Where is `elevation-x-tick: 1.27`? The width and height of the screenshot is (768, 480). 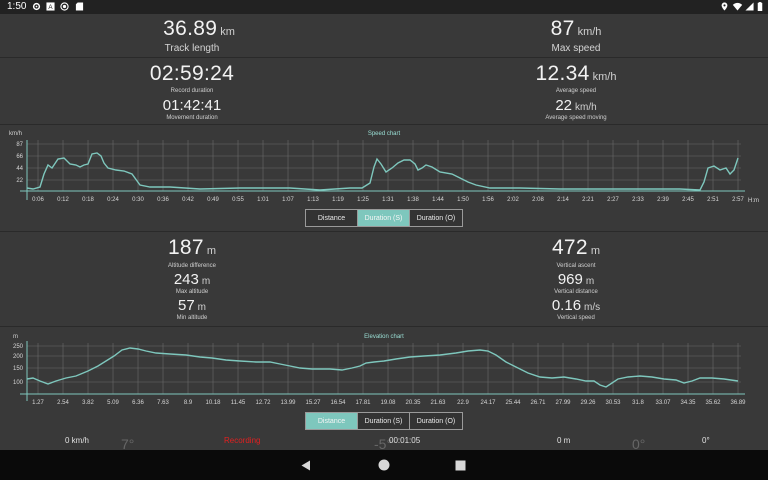
elevation-x-tick: 1.27 is located at coordinates (38, 403).